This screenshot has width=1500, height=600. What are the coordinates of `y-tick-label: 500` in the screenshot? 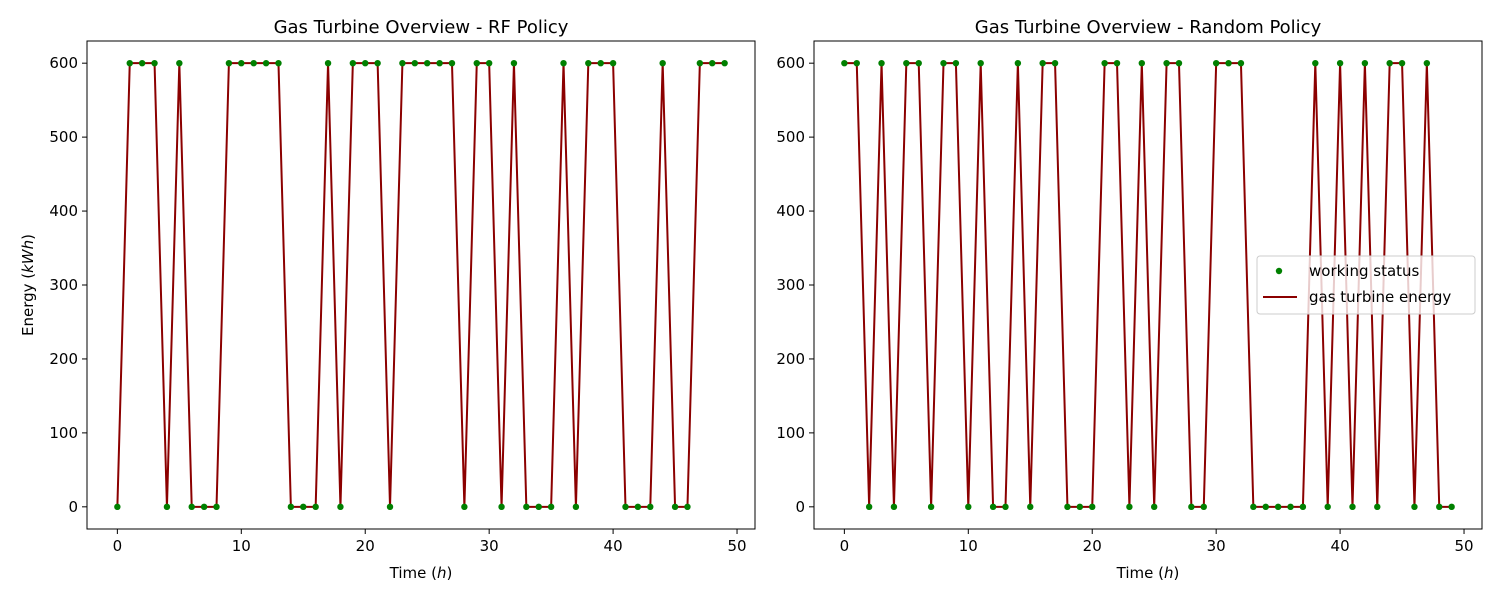 It's located at (63, 137).